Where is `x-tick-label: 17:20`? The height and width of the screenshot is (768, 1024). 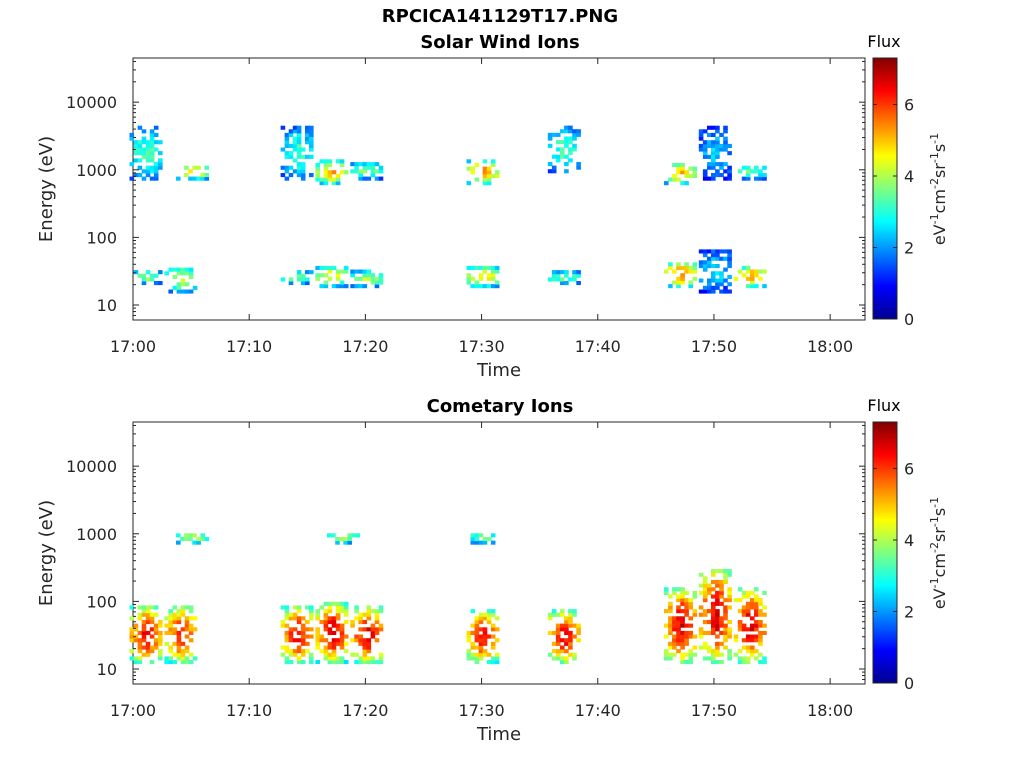 x-tick-label: 17:20 is located at coordinates (365, 346).